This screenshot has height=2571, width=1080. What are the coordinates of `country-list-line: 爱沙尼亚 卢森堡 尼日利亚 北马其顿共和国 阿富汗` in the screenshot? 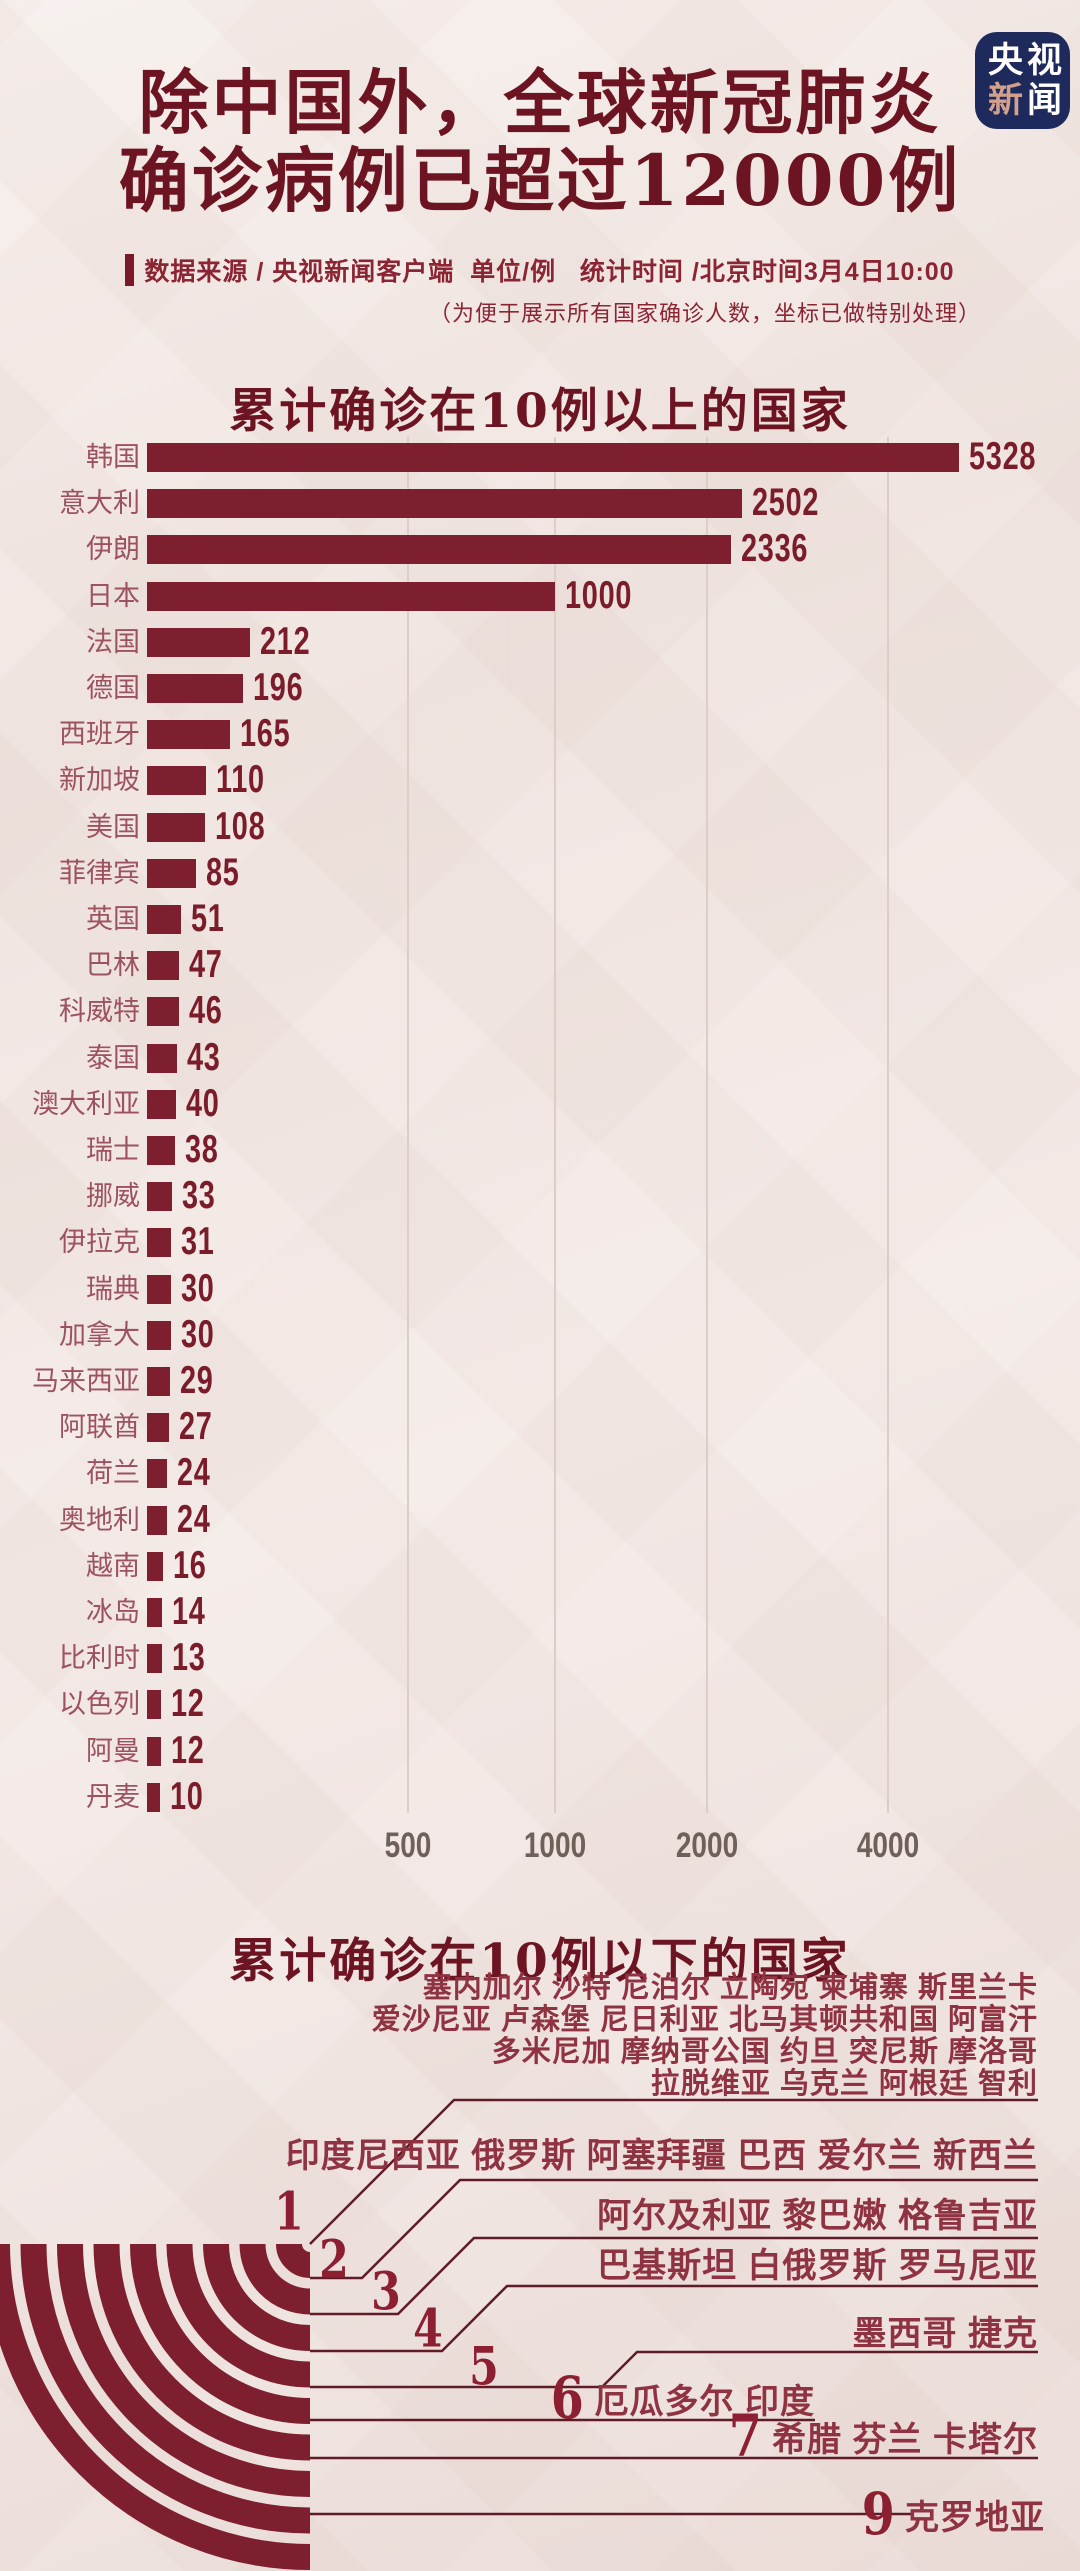 It's located at (704, 2020).